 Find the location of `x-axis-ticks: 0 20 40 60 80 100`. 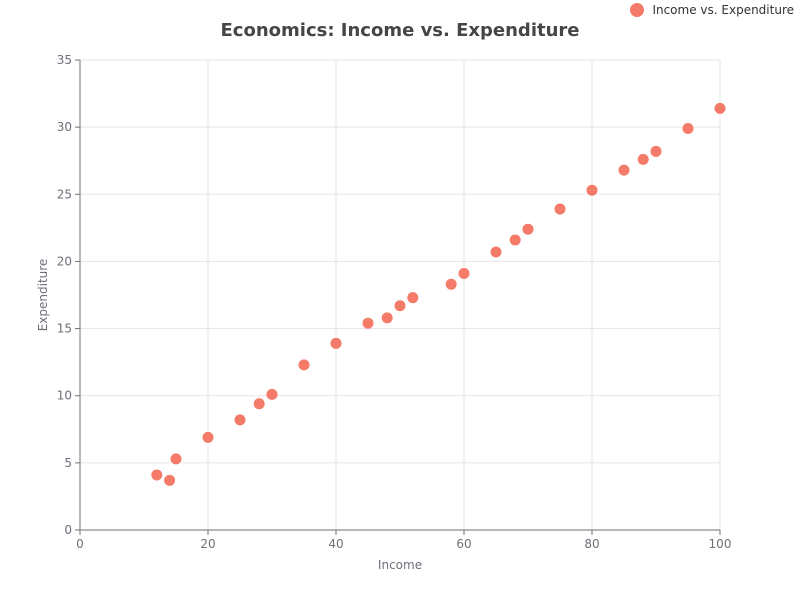

x-axis-ticks: 0 20 40 60 80 100 is located at coordinates (403, 540).